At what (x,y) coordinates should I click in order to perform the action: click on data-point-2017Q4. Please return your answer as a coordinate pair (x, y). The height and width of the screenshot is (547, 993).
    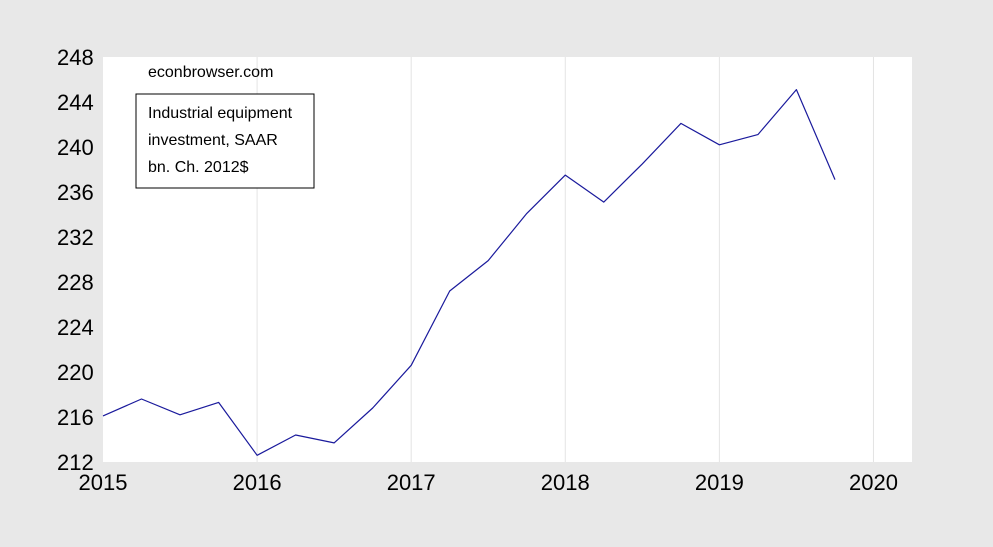
    Looking at the image, I should click on (526, 213).